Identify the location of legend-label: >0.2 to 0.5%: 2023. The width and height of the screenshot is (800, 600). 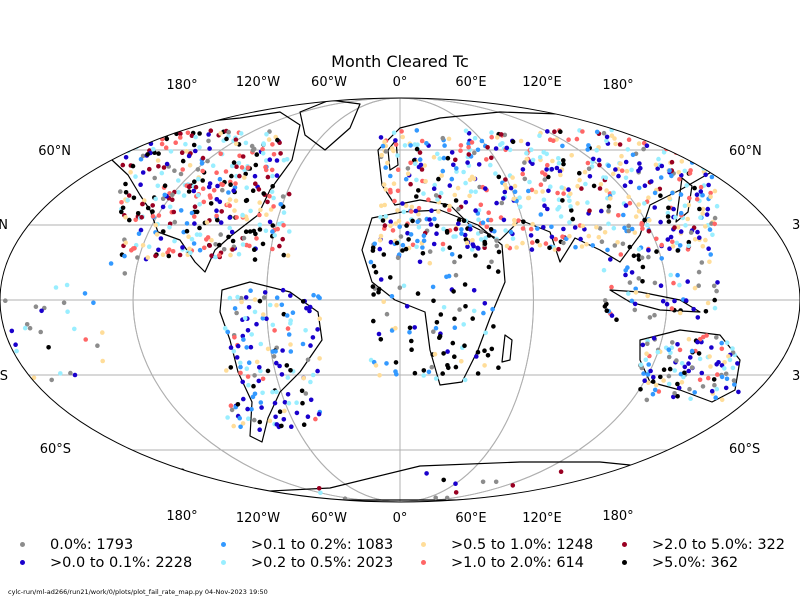
(322, 563).